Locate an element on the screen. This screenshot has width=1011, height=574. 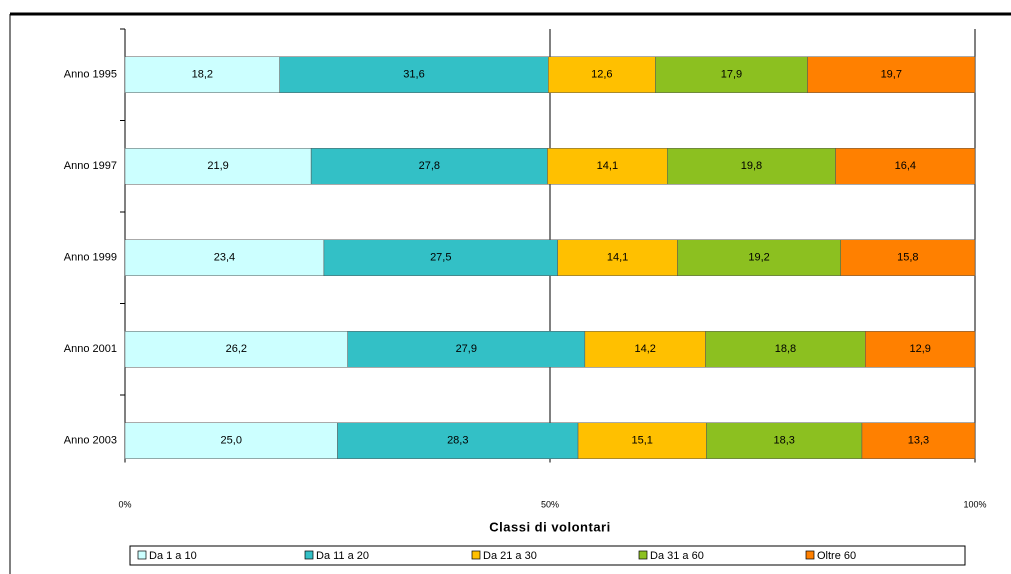
value-label: 18,2 is located at coordinates (202, 75).